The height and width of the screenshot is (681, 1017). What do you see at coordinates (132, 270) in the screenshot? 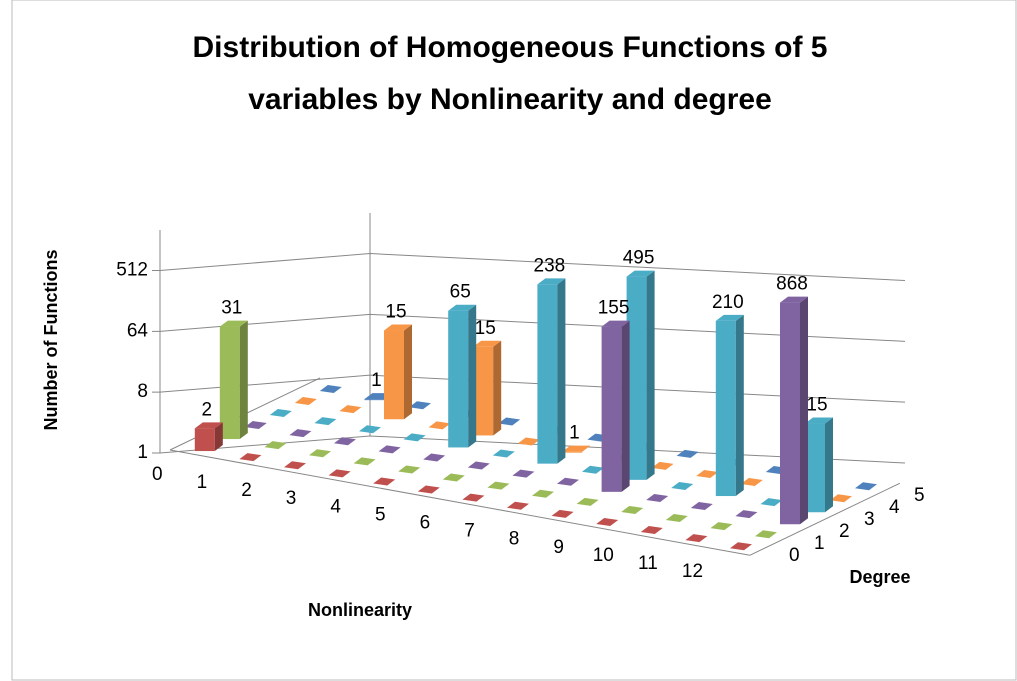
I see `y-tick-label: 512` at bounding box center [132, 270].